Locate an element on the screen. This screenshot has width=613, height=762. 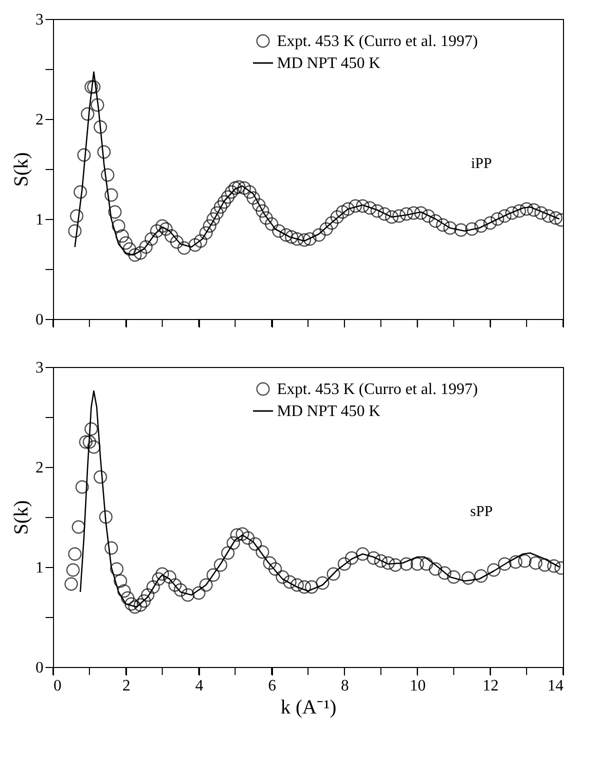
annotation: iPP is located at coordinates (481, 164).